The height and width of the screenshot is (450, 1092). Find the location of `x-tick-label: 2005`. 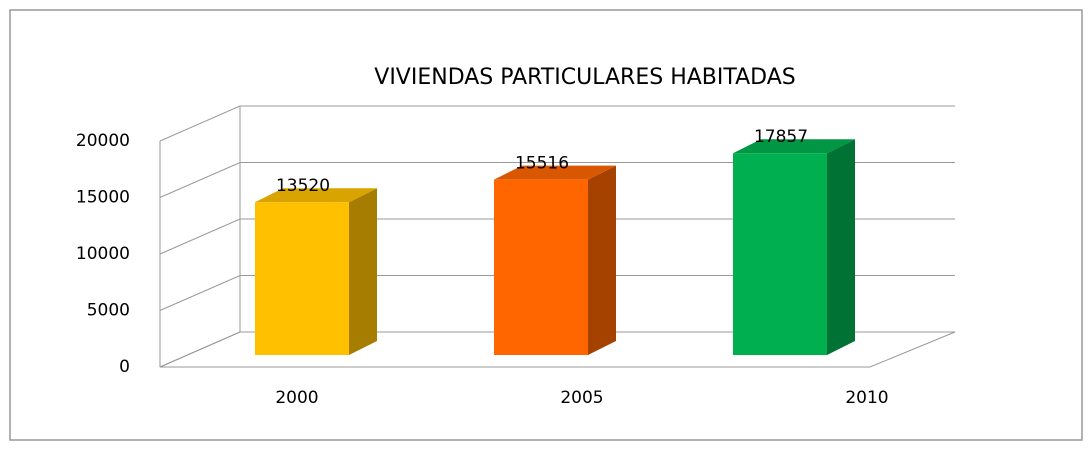

x-tick-label: 2005 is located at coordinates (581, 398).